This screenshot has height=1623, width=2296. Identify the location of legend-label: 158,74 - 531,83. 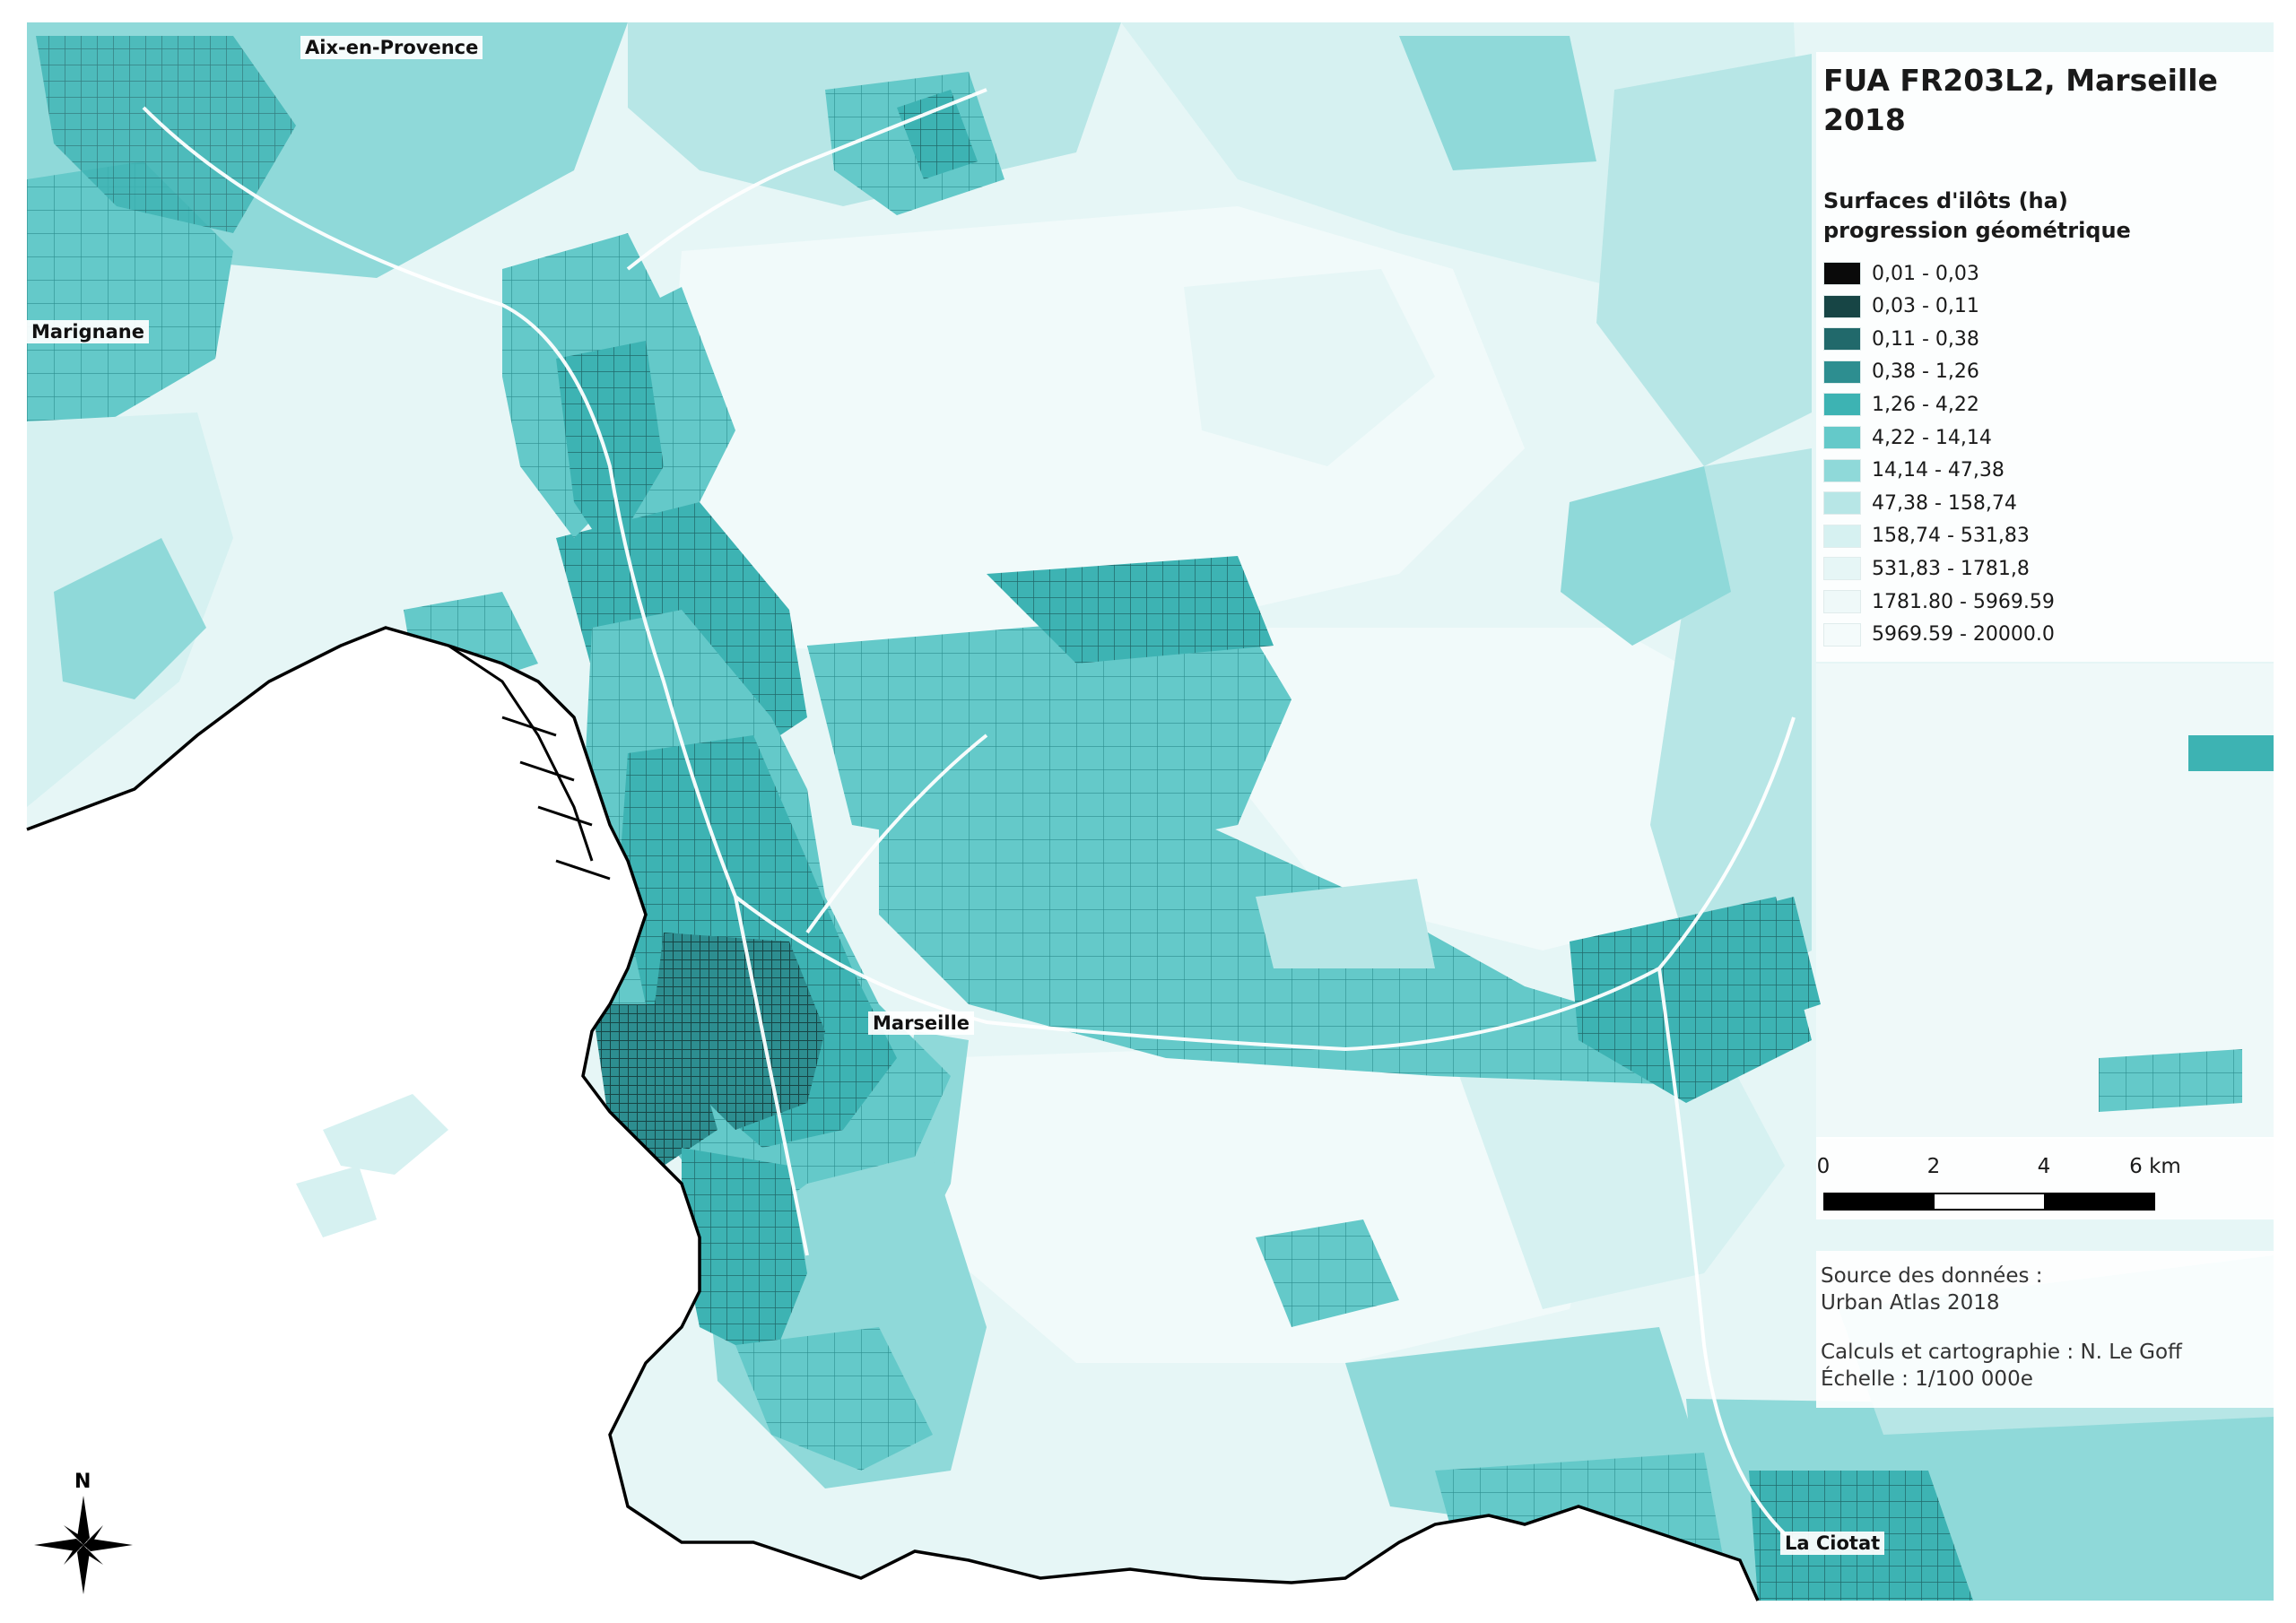
(1951, 536).